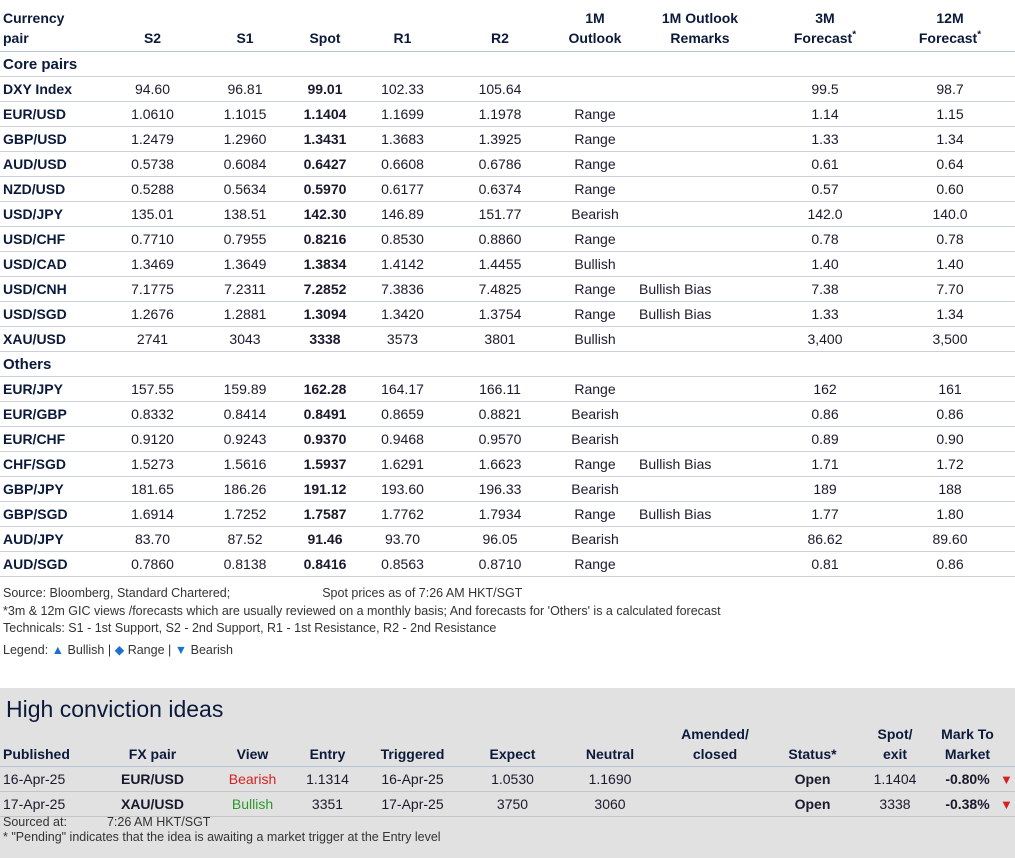 The image size is (1015, 858). I want to click on r2-cell: 1.6623, so click(500, 464).